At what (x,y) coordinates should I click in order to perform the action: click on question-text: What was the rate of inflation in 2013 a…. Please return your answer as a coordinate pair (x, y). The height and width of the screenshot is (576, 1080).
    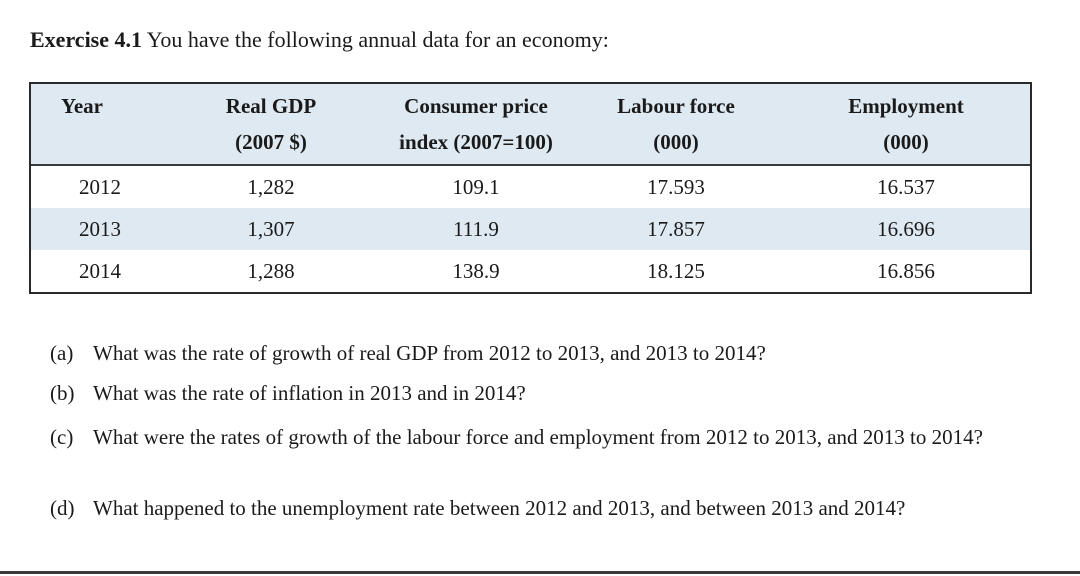
    Looking at the image, I should click on (309, 393).